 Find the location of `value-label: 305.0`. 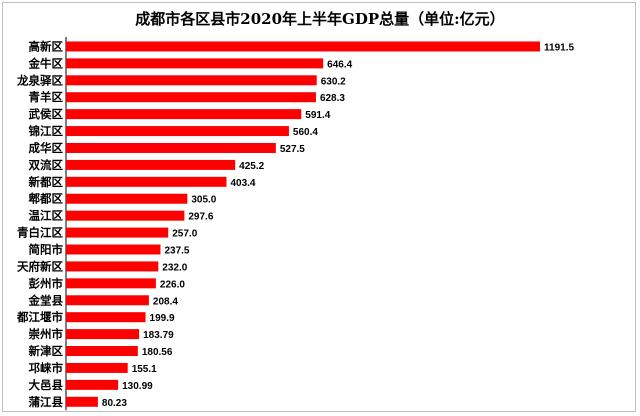

value-label: 305.0 is located at coordinates (203, 200).